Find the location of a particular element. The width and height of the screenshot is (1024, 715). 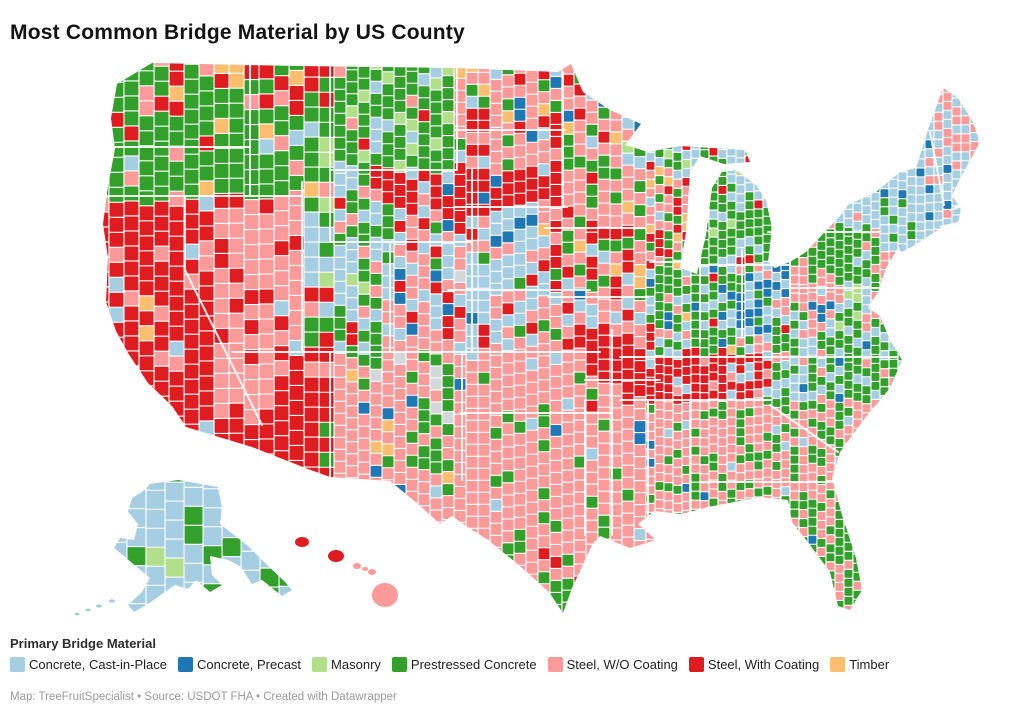

legend-item: Concrete, Cast-in-Place is located at coordinates (88, 664).